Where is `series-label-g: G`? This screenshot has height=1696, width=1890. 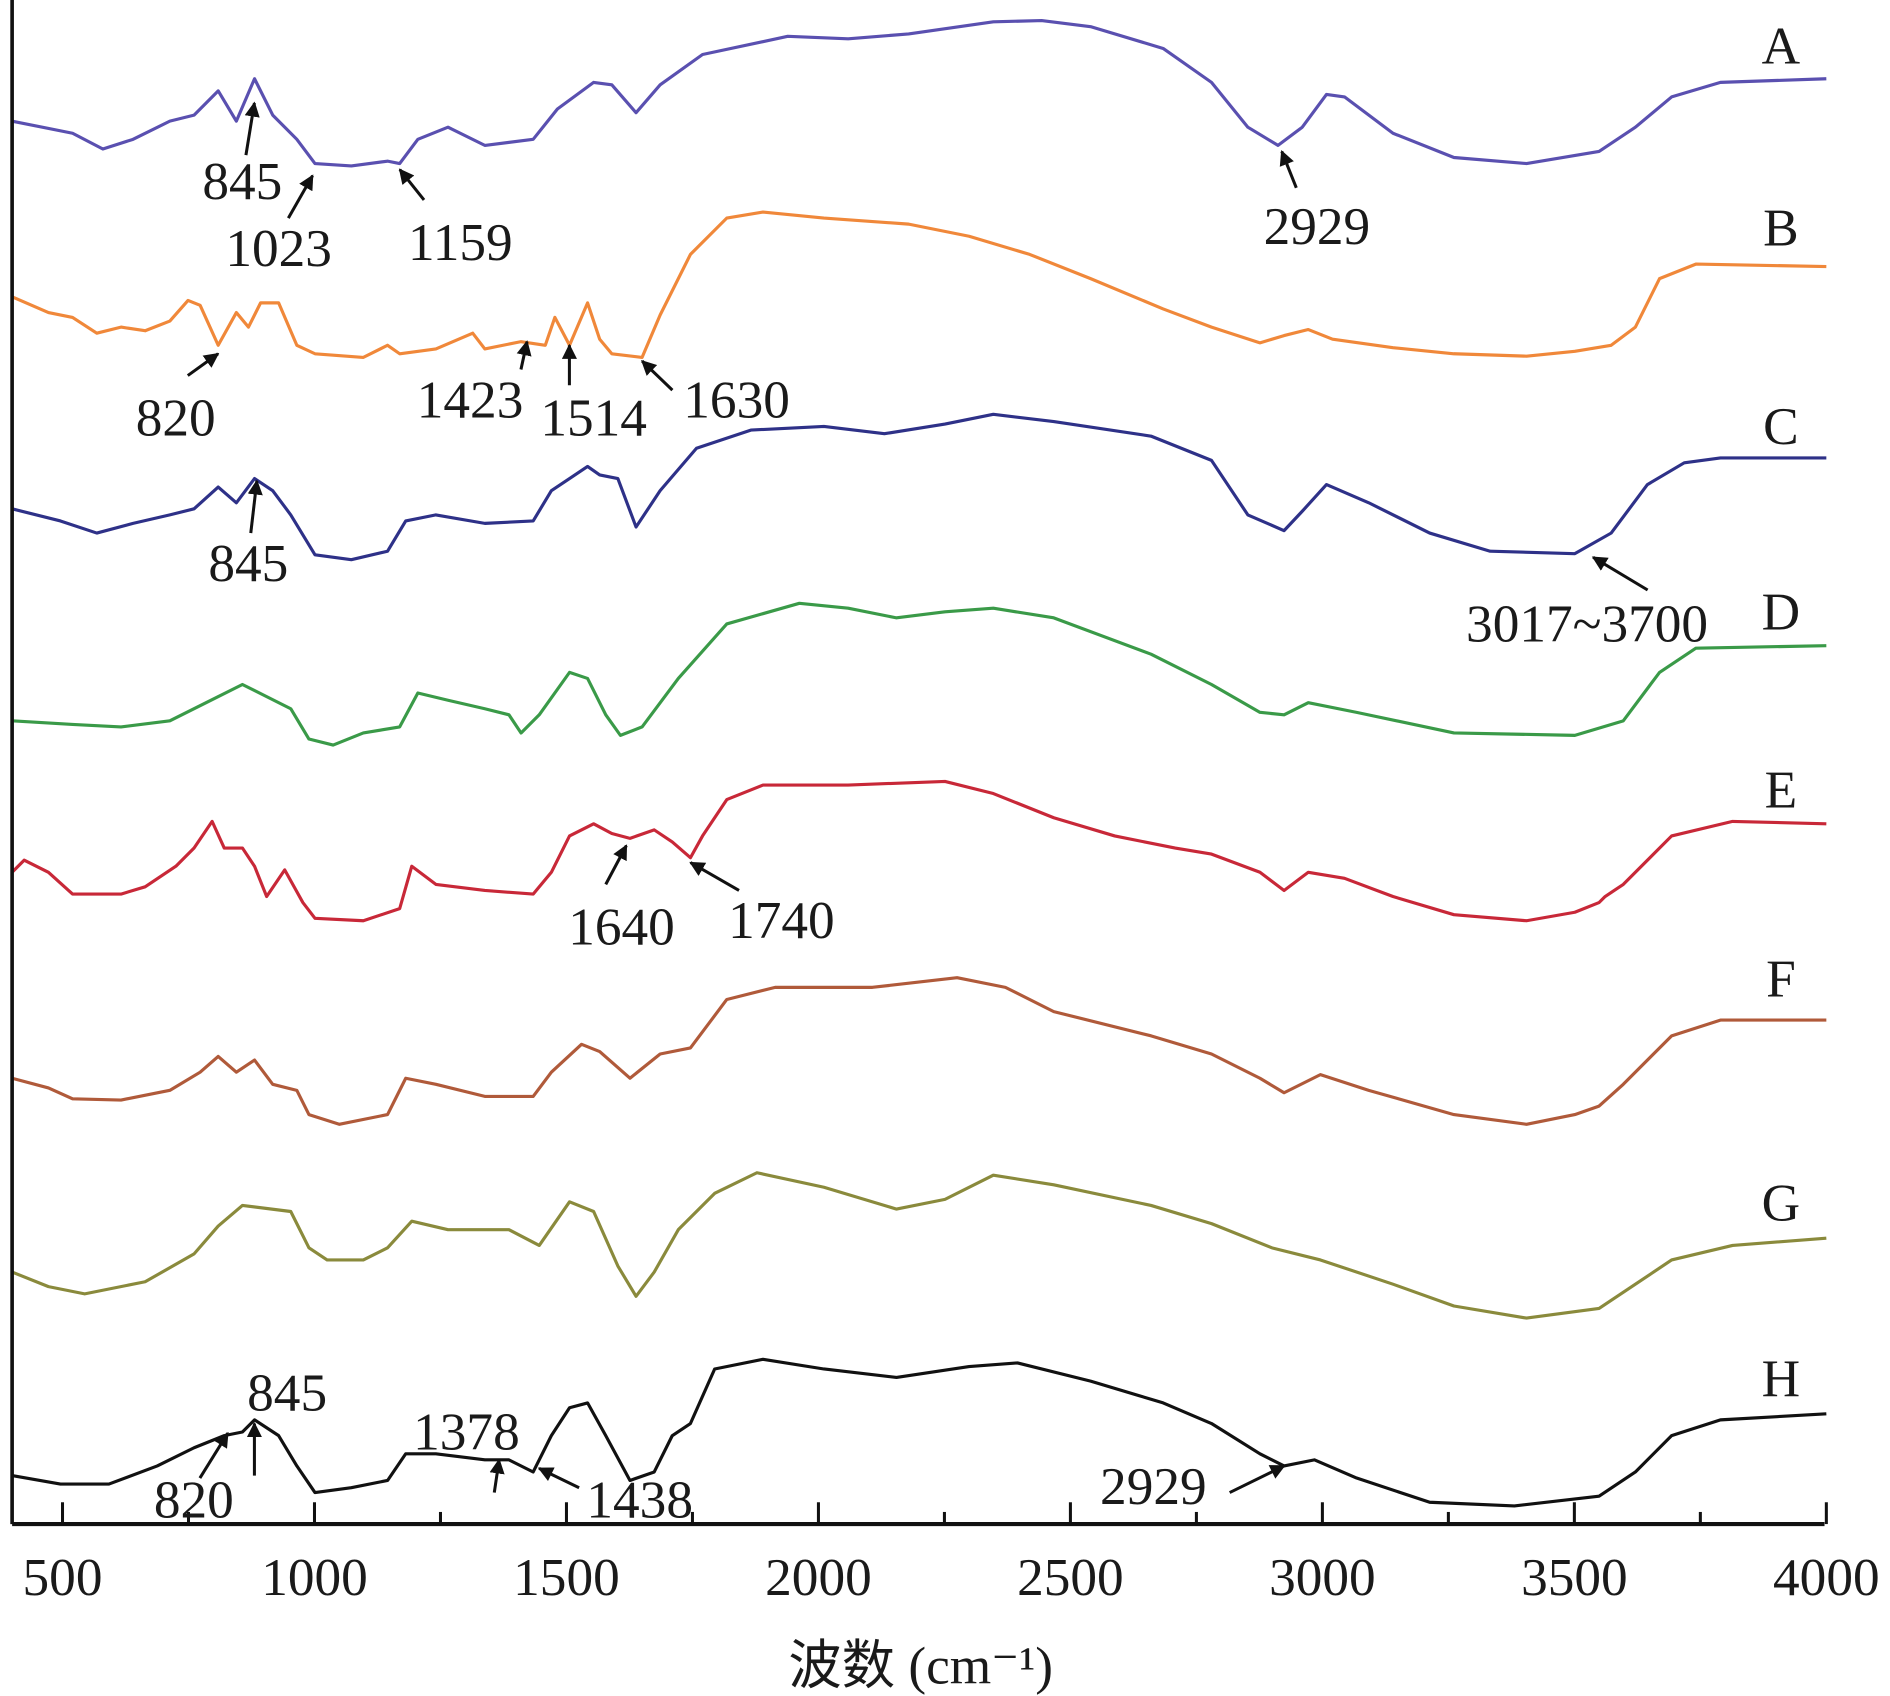
series-label-g: G is located at coordinates (1781, 1203).